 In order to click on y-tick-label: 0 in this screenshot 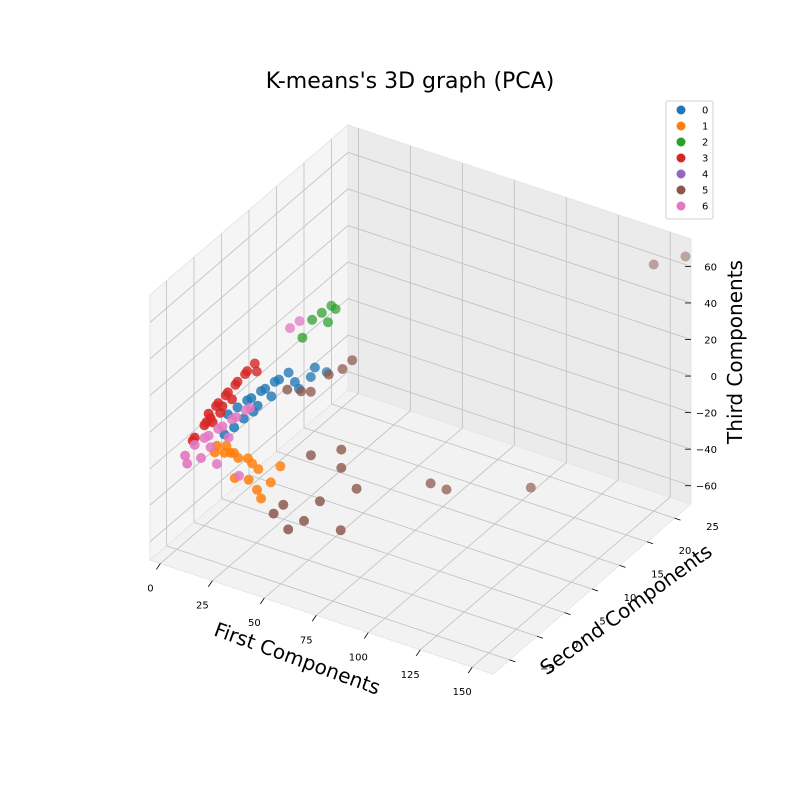, I will do `click(575, 645)`.